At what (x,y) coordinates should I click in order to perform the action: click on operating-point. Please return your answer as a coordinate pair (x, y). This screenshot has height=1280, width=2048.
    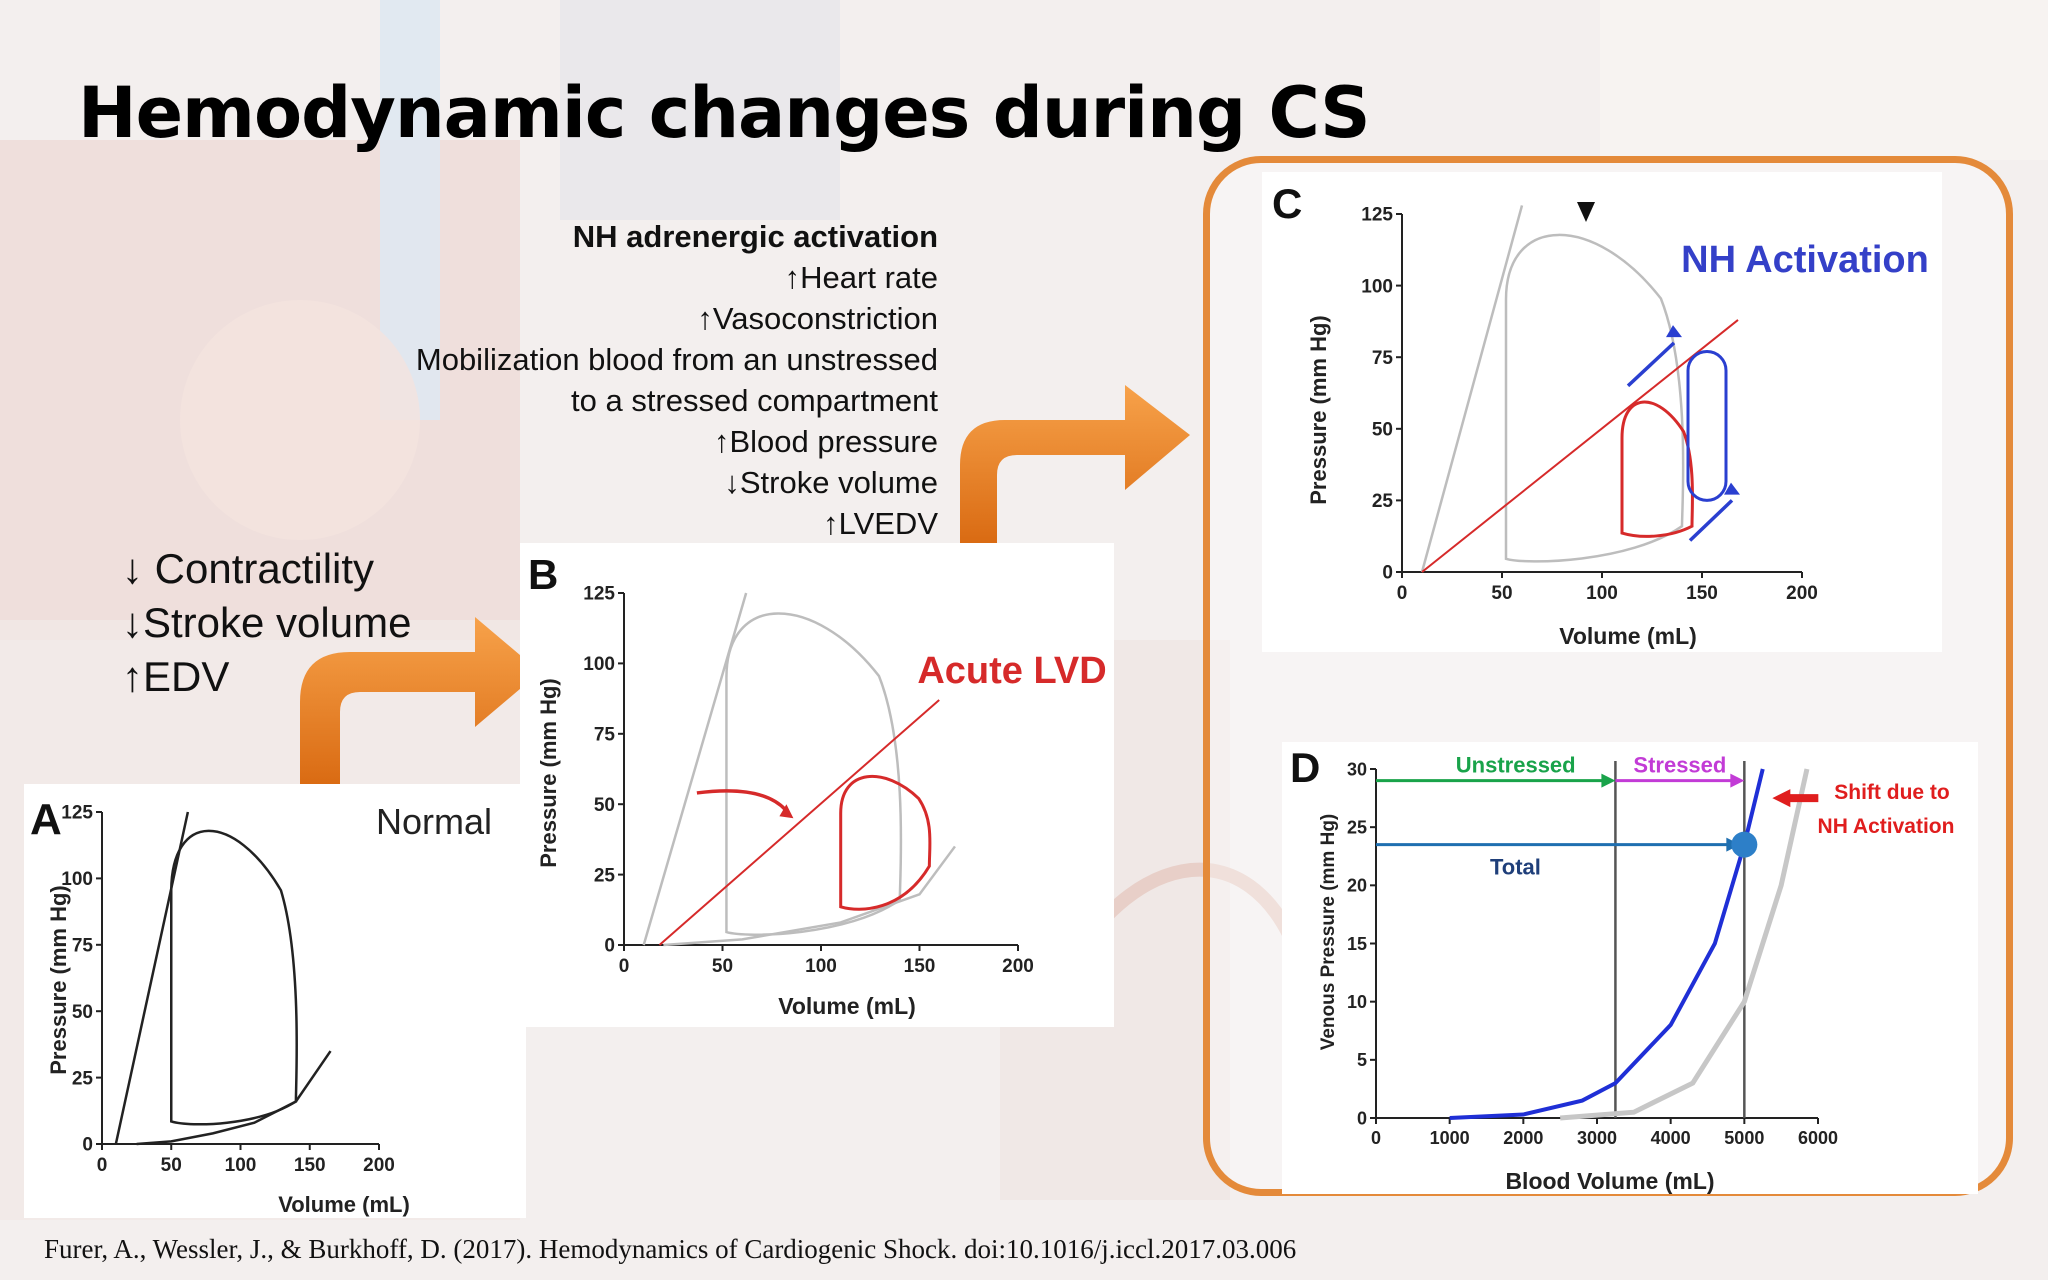
    Looking at the image, I should click on (1744, 844).